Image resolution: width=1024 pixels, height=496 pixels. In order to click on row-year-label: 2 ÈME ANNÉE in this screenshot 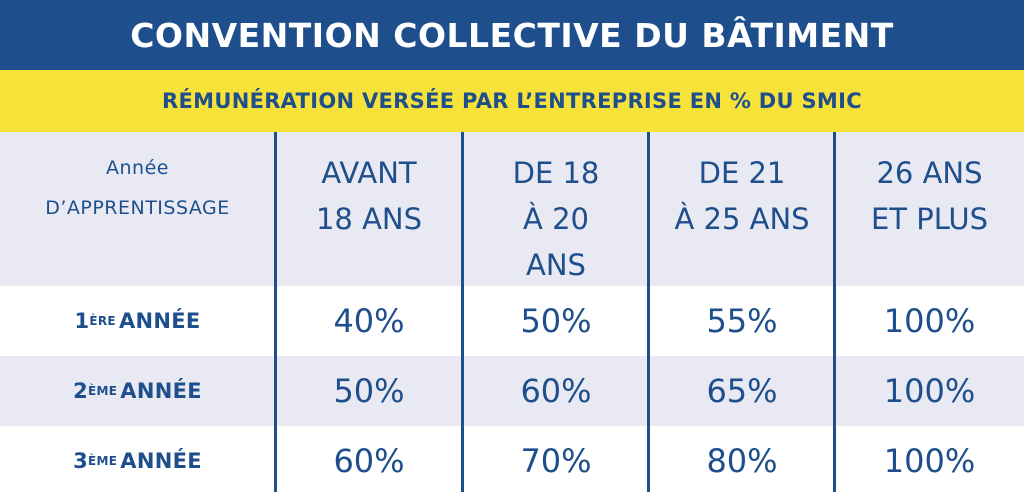, I will do `click(137, 391)`.